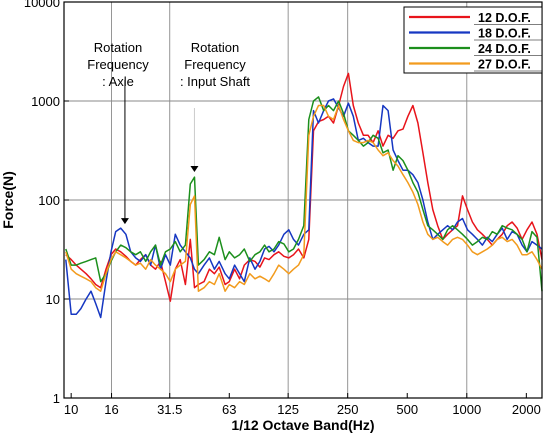  I want to click on annotation-2: Rotation Frequency : Input Shaft, so click(215, 106).